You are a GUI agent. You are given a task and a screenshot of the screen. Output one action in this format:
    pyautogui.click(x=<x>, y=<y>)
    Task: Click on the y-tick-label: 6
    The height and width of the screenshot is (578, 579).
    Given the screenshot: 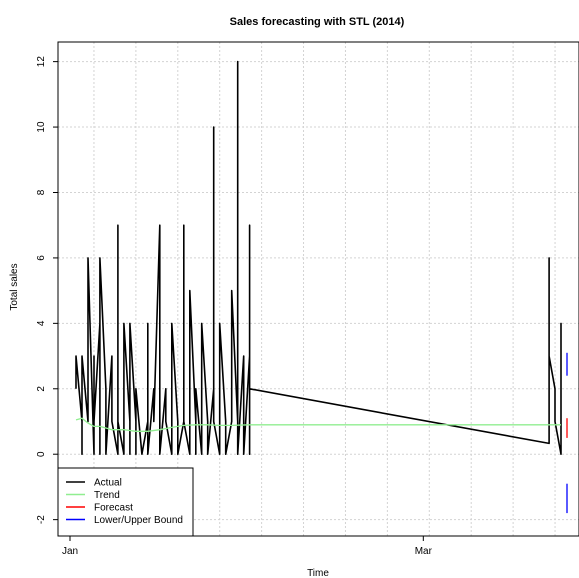 What is the action you would take?
    pyautogui.click(x=41, y=258)
    